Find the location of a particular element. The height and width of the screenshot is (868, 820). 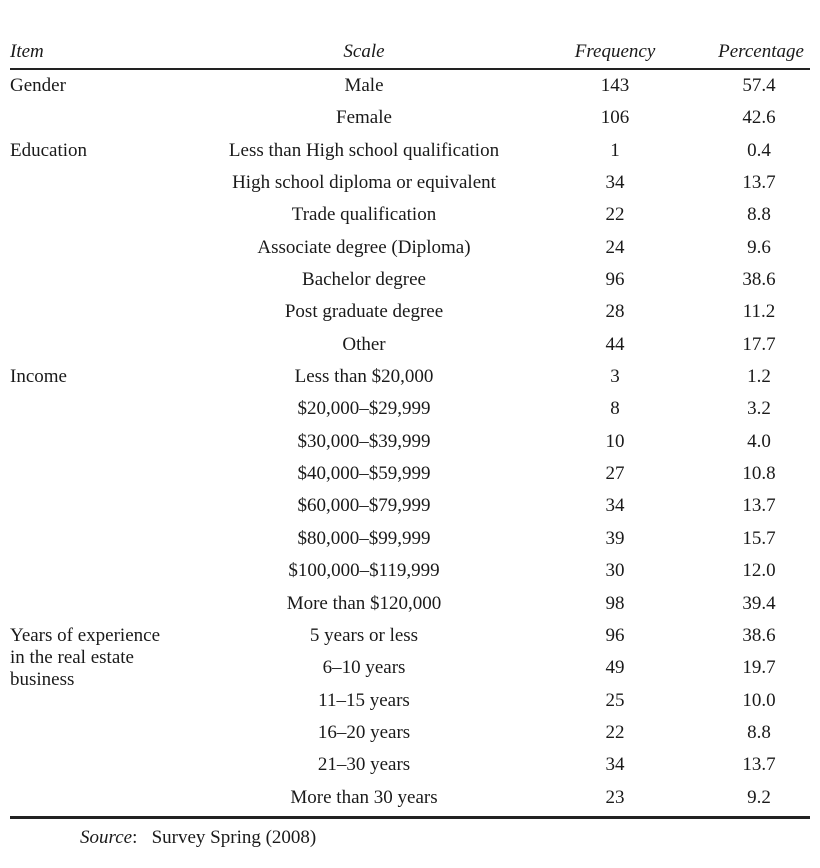

row-scale: $60,000–$79,999 is located at coordinates (364, 506).